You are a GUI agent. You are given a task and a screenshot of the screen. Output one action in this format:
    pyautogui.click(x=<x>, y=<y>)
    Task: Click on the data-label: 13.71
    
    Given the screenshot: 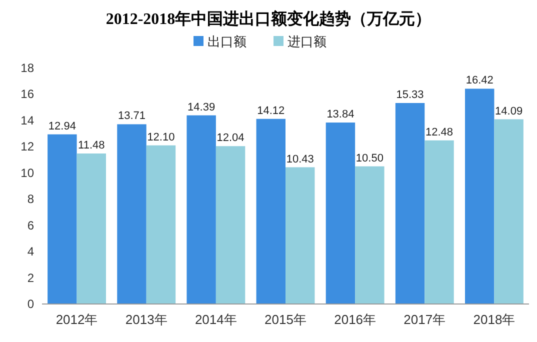 What is the action you would take?
    pyautogui.click(x=132, y=116)
    